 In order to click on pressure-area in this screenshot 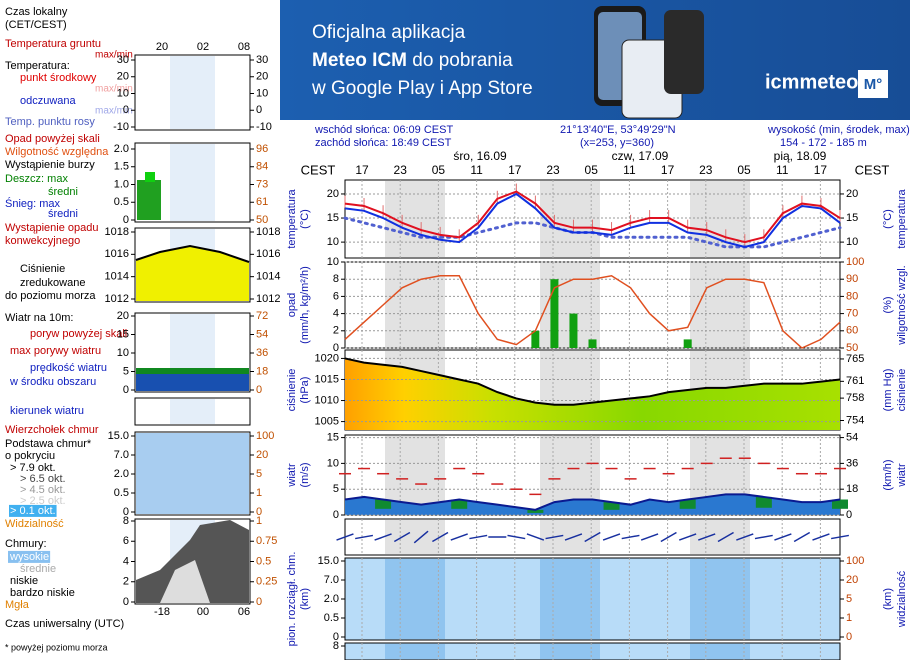, I will do `click(592, 394)`.